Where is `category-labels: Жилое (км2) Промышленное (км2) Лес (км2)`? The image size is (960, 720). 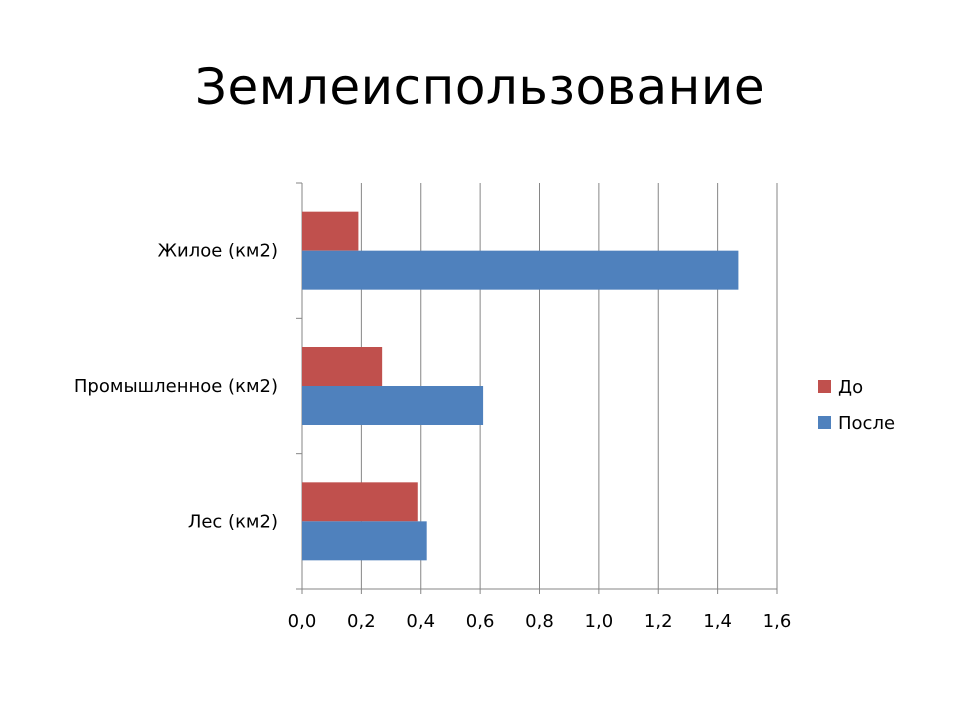
category-labels: Жилое (км2) Промышленное (км2) Лес (км2) is located at coordinates (176, 387).